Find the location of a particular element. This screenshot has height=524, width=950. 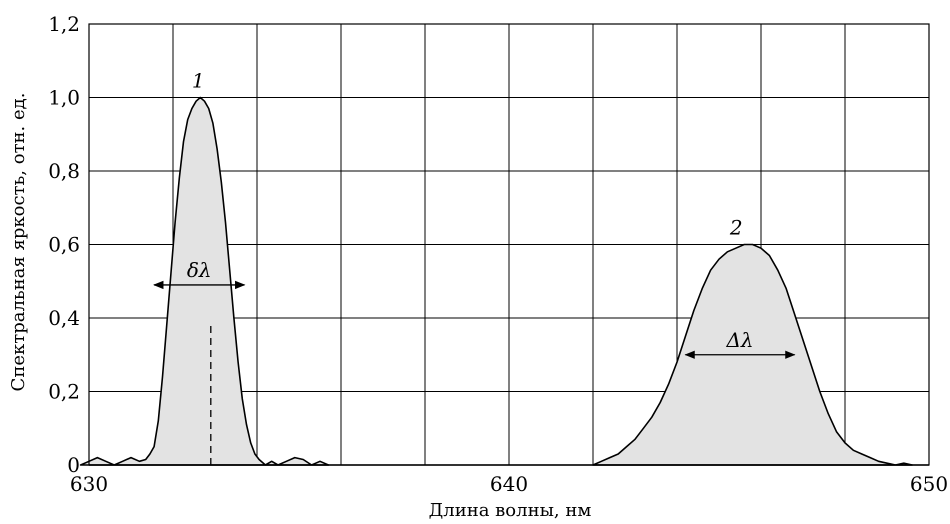

y-tick-label: 0,2 is located at coordinates (64, 392).